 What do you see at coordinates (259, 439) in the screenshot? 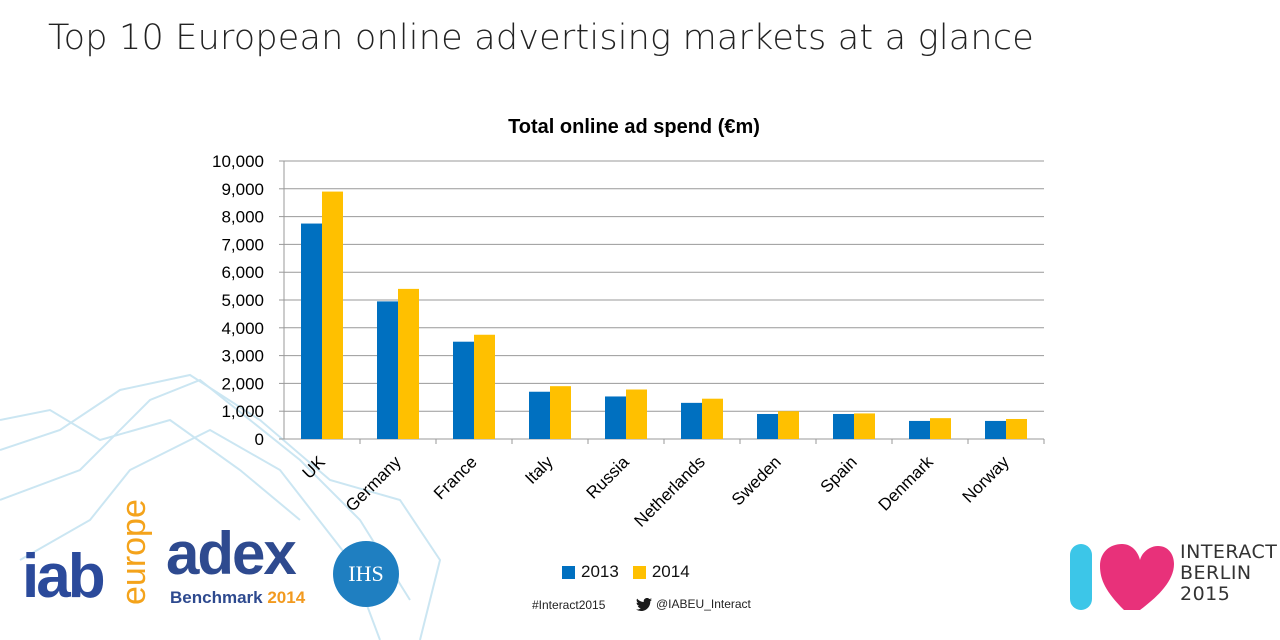
I see `y-tick-label: 0` at bounding box center [259, 439].